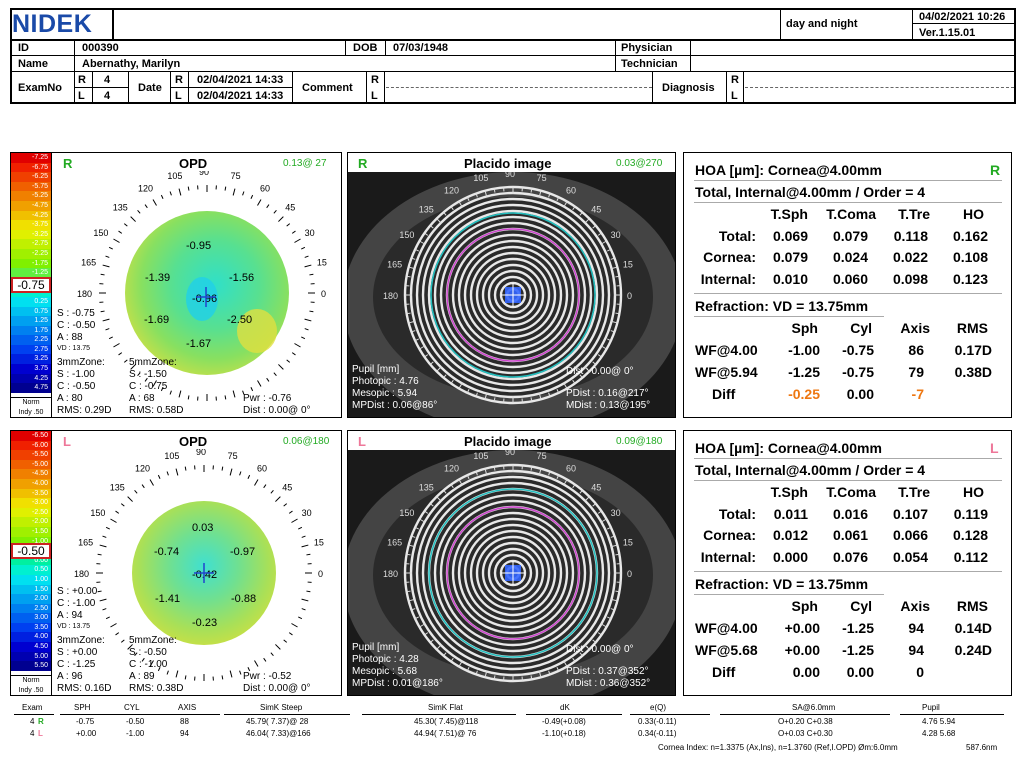 Image resolution: width=1024 pixels, height=768 pixels. Describe the element at coordinates (88, 262) in the screenshot. I see `axis-label: 165` at that location.